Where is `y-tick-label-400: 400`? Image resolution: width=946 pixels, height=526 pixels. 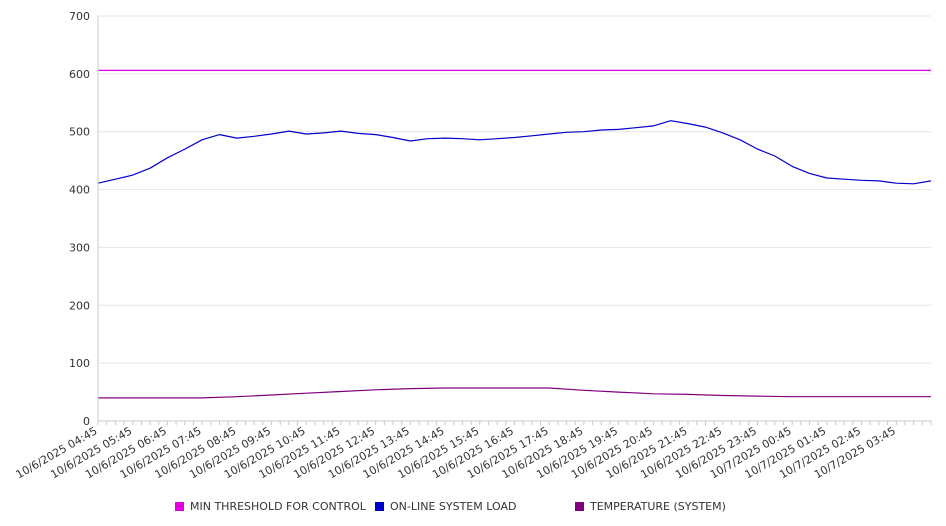
y-tick-label-400: 400 is located at coordinates (79, 190).